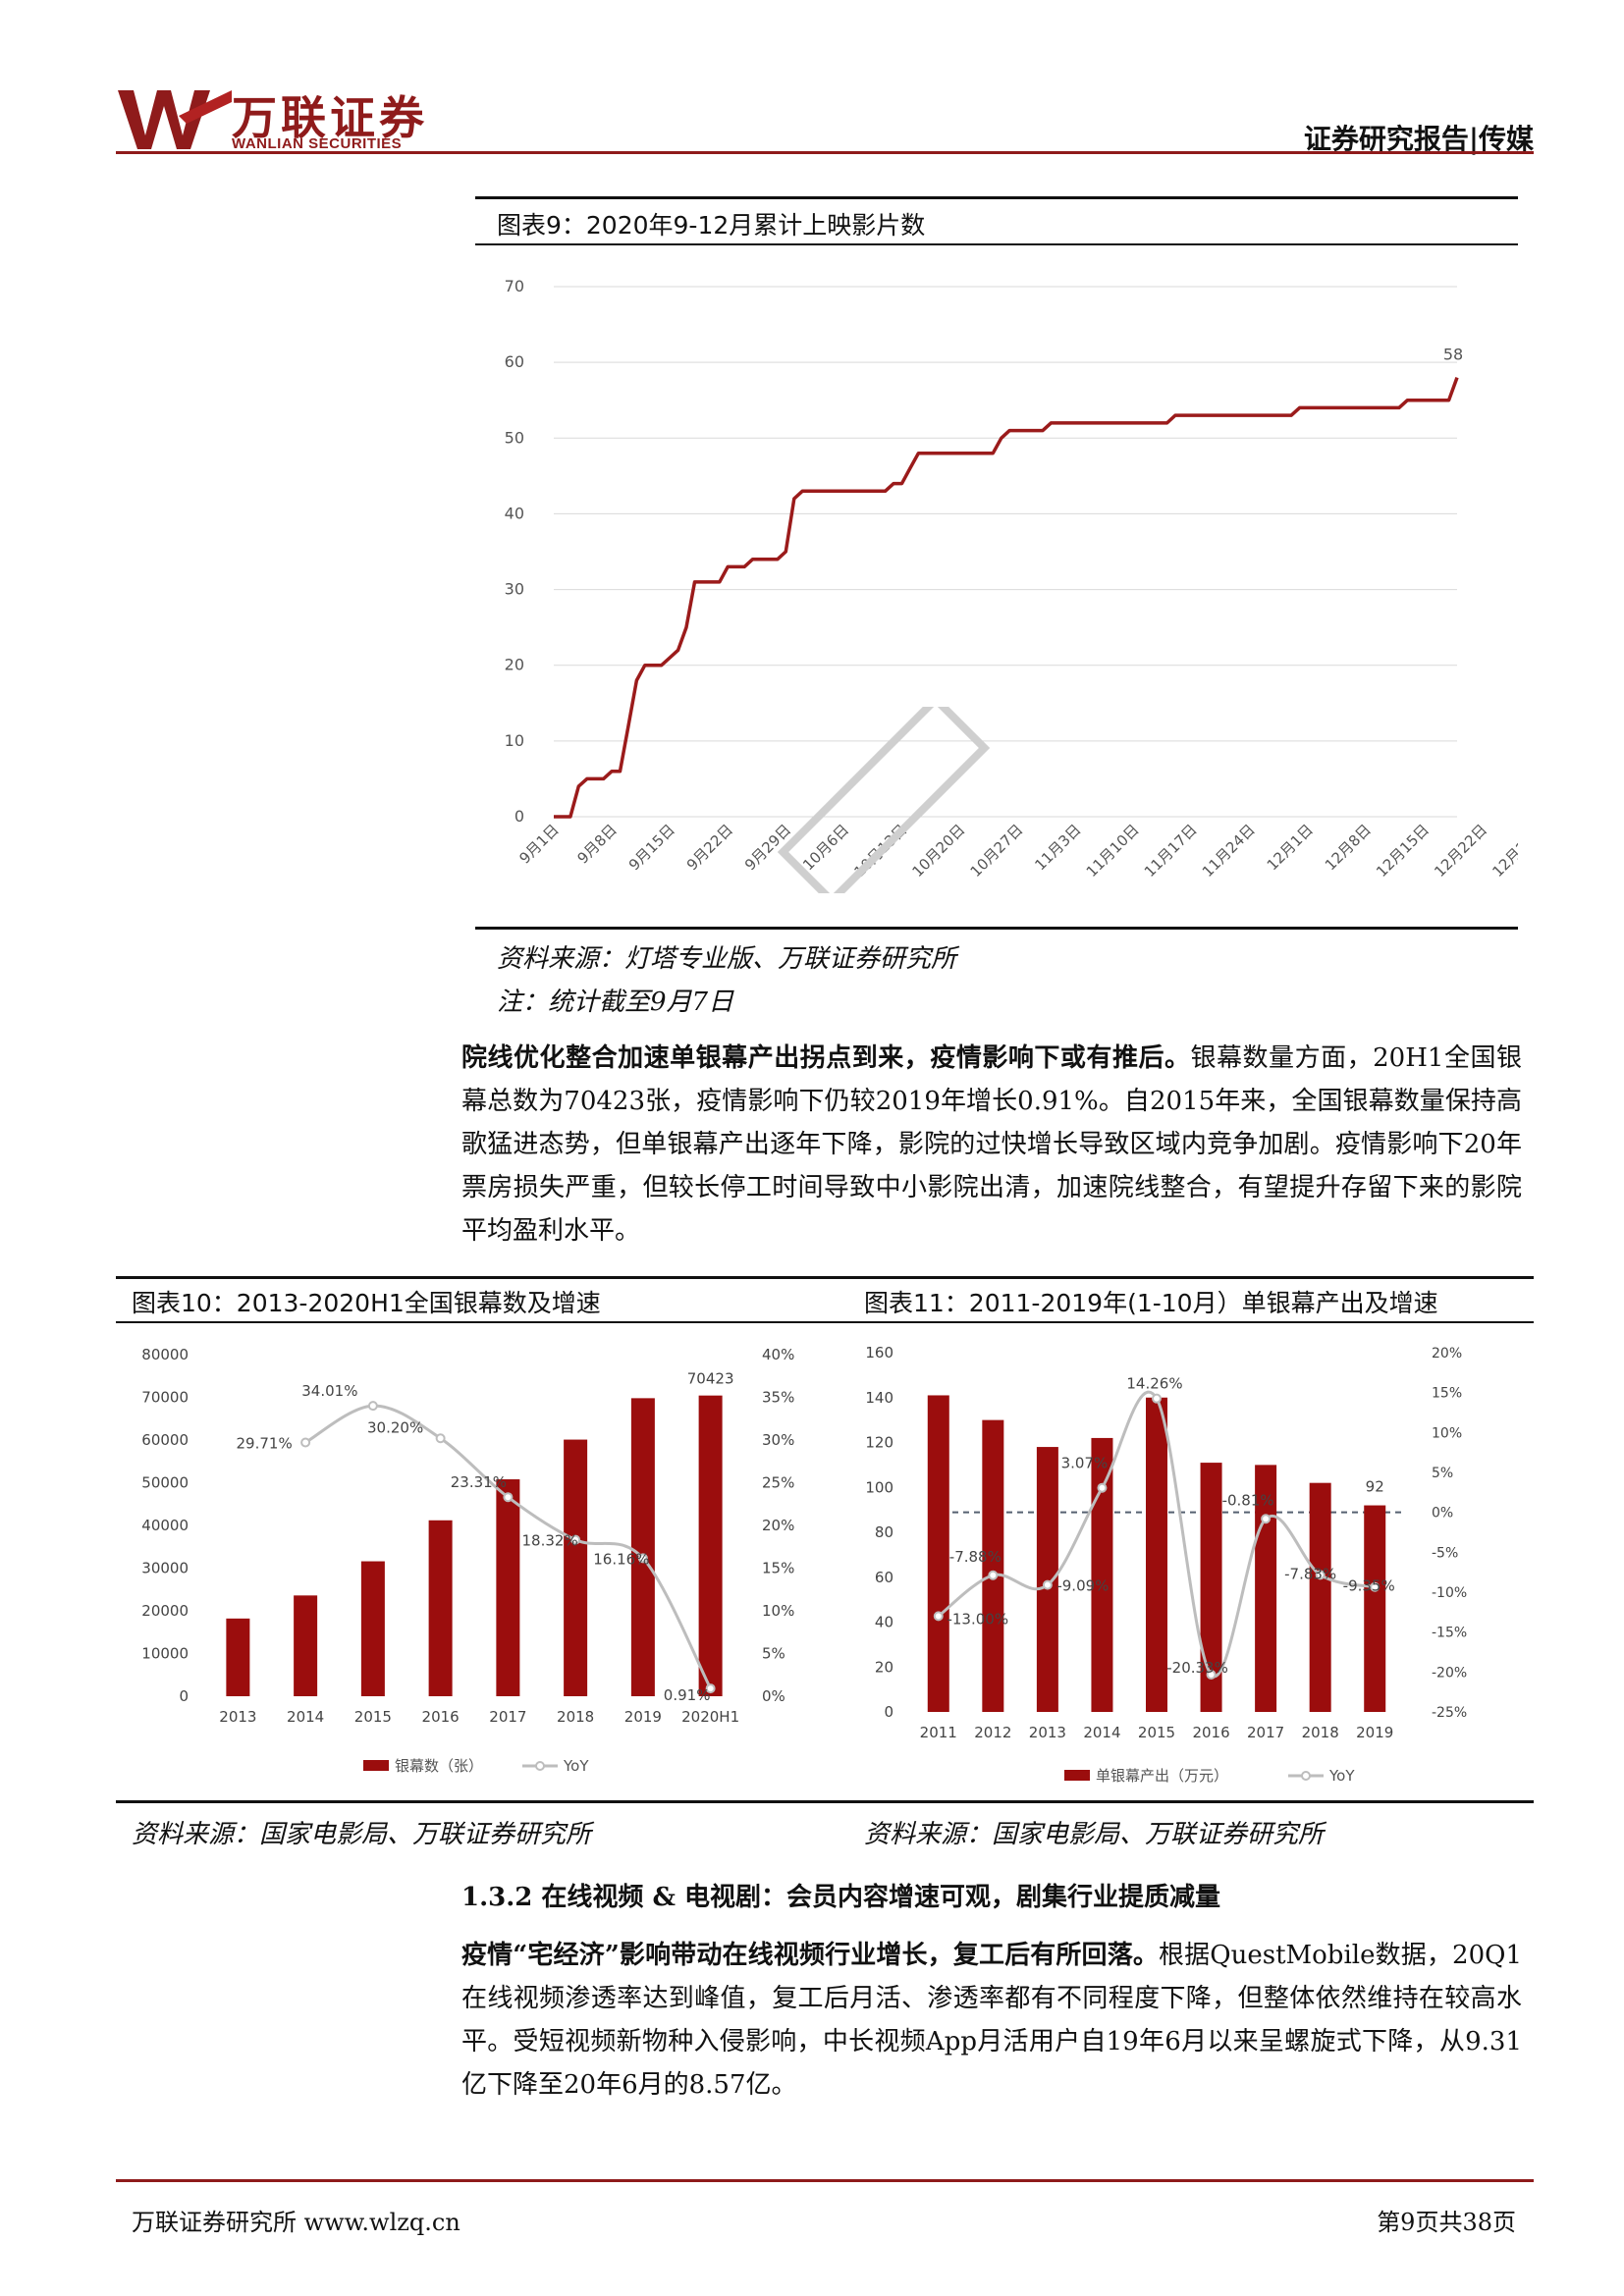 Image resolution: width=1624 pixels, height=2296 pixels. I want to click on fig11-yright-label: 20%, so click(1447, 1354).